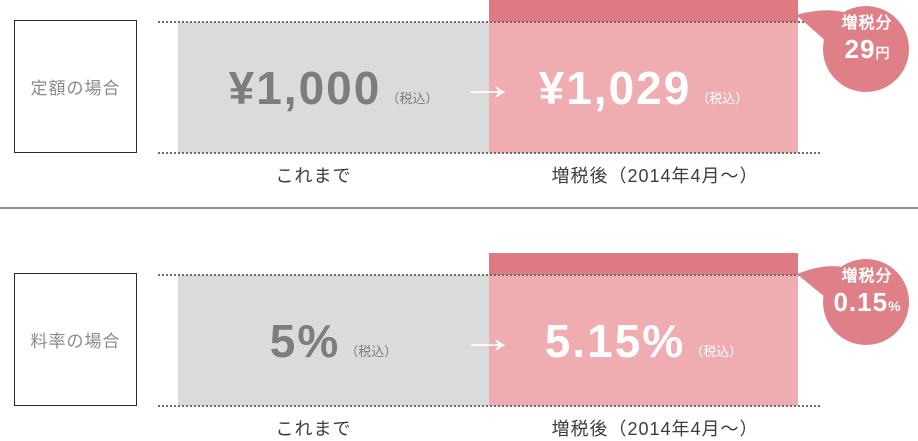 This screenshot has width=918, height=441. What do you see at coordinates (861, 302) in the screenshot?
I see `badge-value: 0.15` at bounding box center [861, 302].